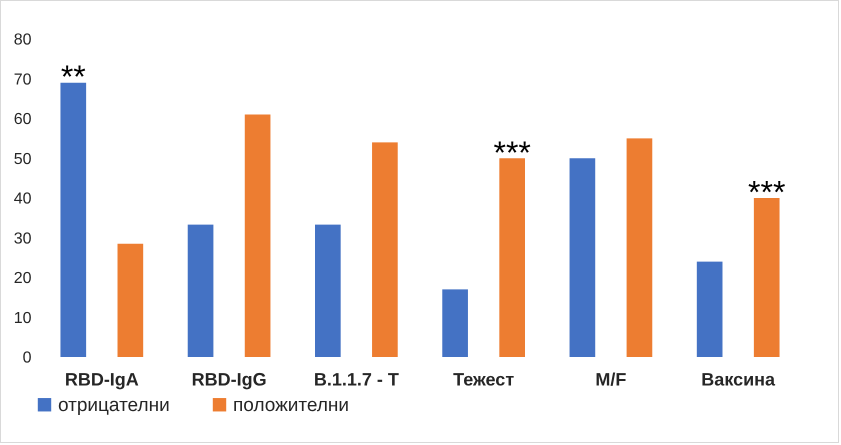 This screenshot has width=841, height=445. Describe the element at coordinates (738, 380) in the screenshot. I see `x-tick-label: Ваксина` at that location.